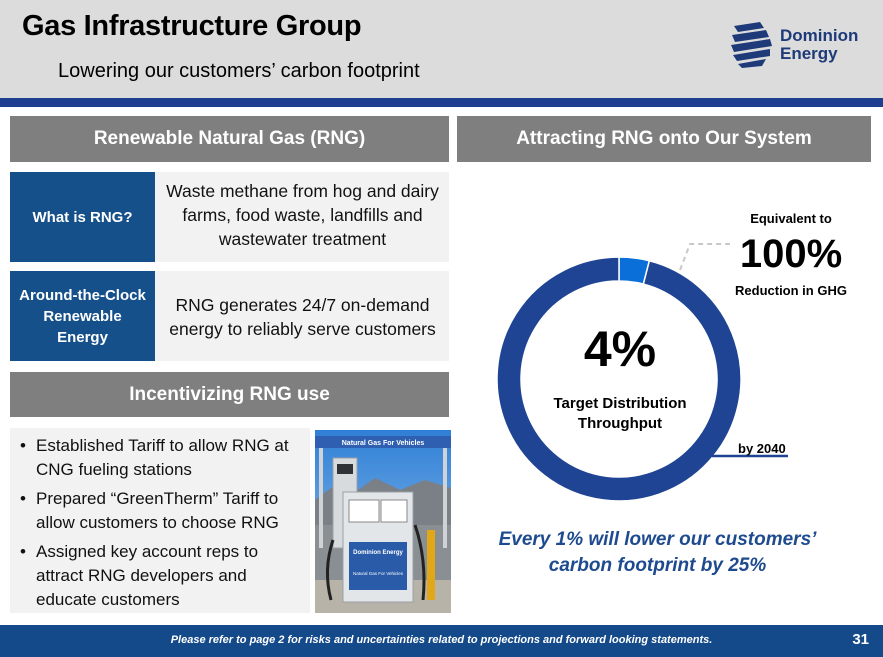 The width and height of the screenshot is (883, 657). Describe the element at coordinates (441, 102) in the screenshot. I see `header-rule` at that location.